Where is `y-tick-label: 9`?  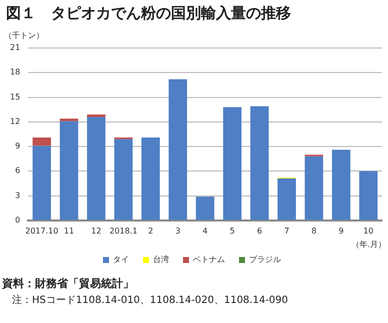
y-tick-label: 9 is located at coordinates (17, 146).